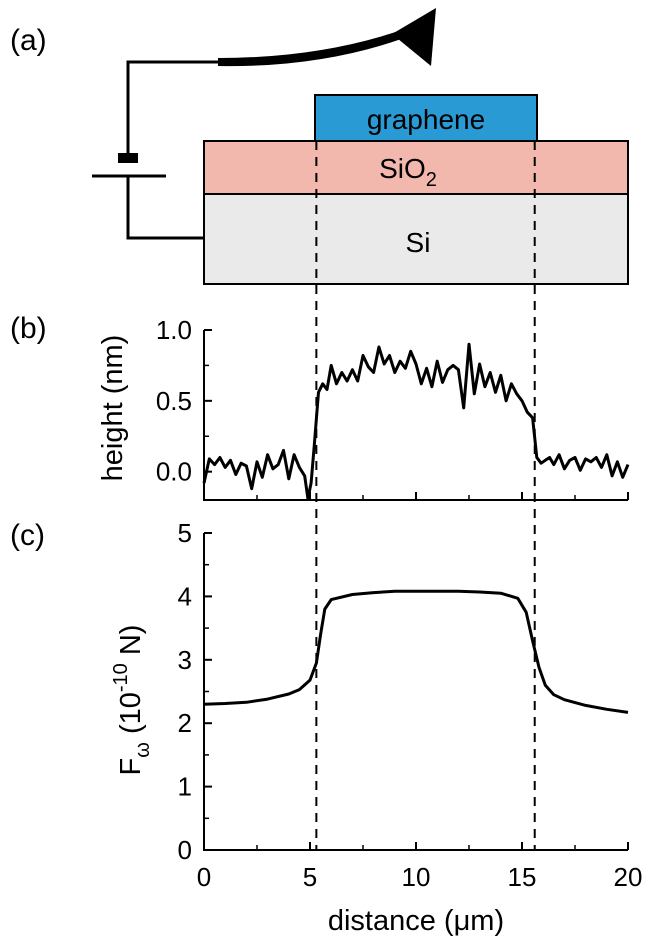  What do you see at coordinates (416, 421) in the screenshot?
I see `height-trace` at bounding box center [416, 421].